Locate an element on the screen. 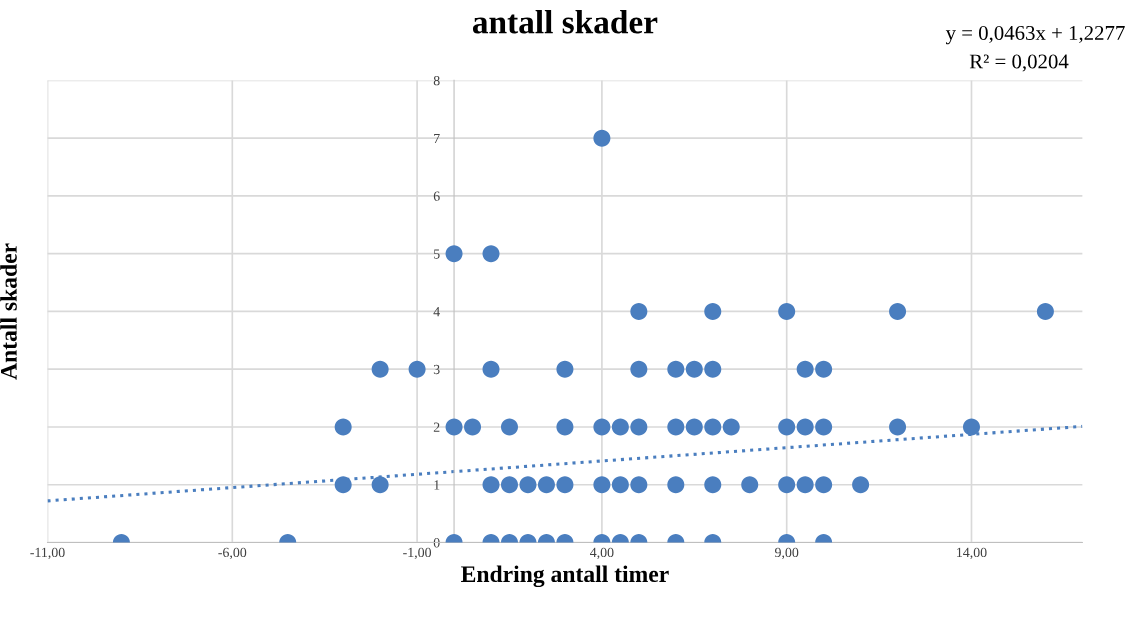 This screenshot has width=1131, height=633. x-tick-label: 9,00 is located at coordinates (786, 553).